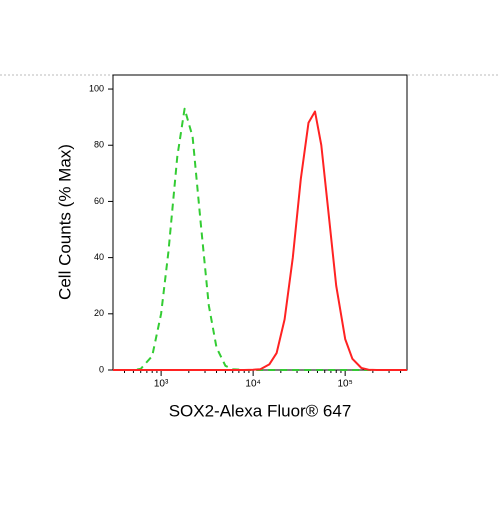  I want to click on x-tick-label: 10⁴, so click(252, 384).